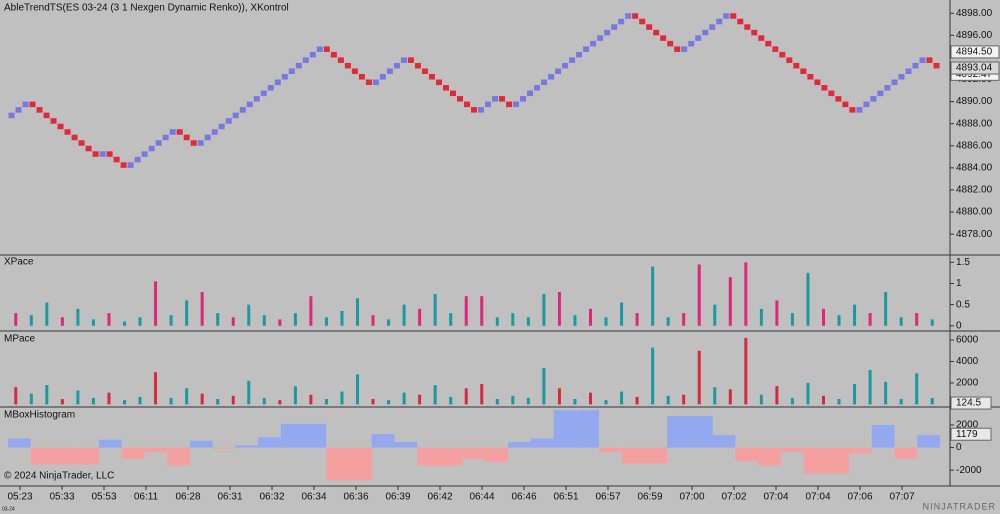 This screenshot has width=1000, height=514. I want to click on x-tick-label: 07:02, so click(733, 497).